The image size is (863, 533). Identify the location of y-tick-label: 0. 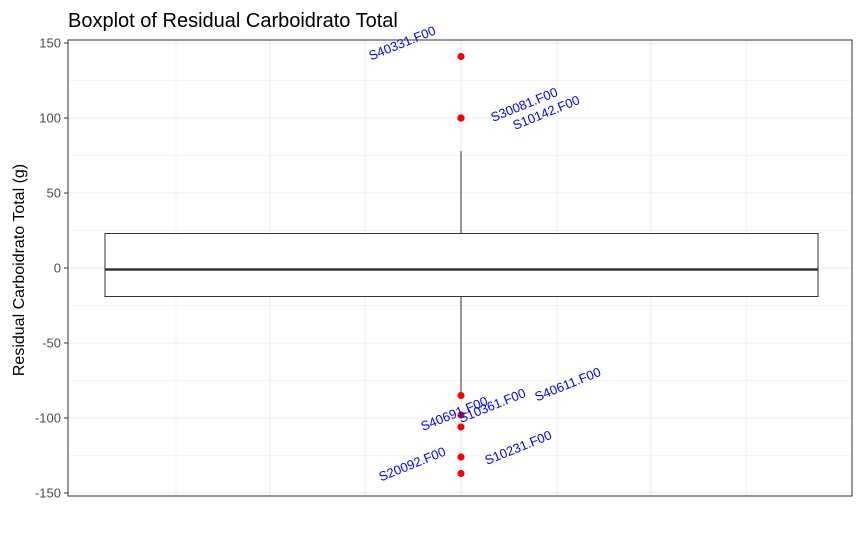
(57, 268).